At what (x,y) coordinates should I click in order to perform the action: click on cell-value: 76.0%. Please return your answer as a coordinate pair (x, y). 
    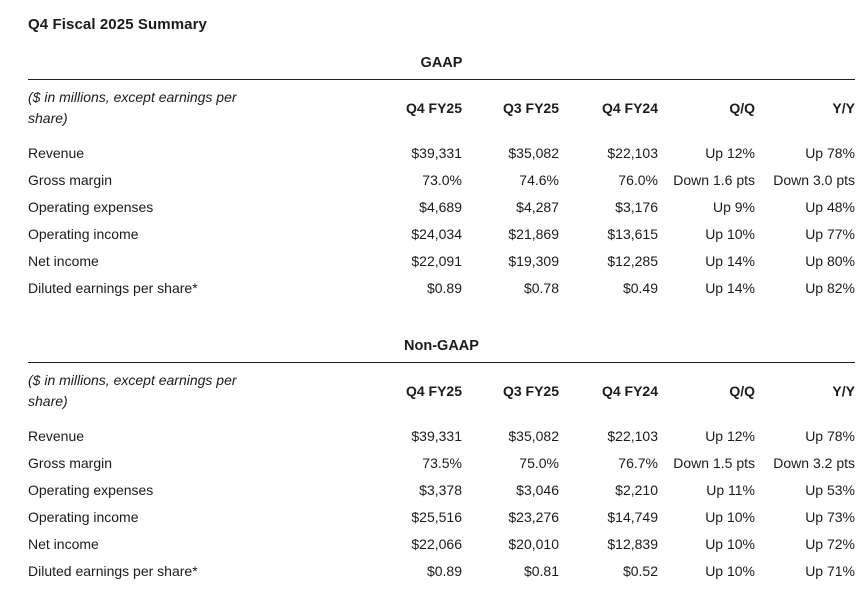
    Looking at the image, I should click on (638, 179).